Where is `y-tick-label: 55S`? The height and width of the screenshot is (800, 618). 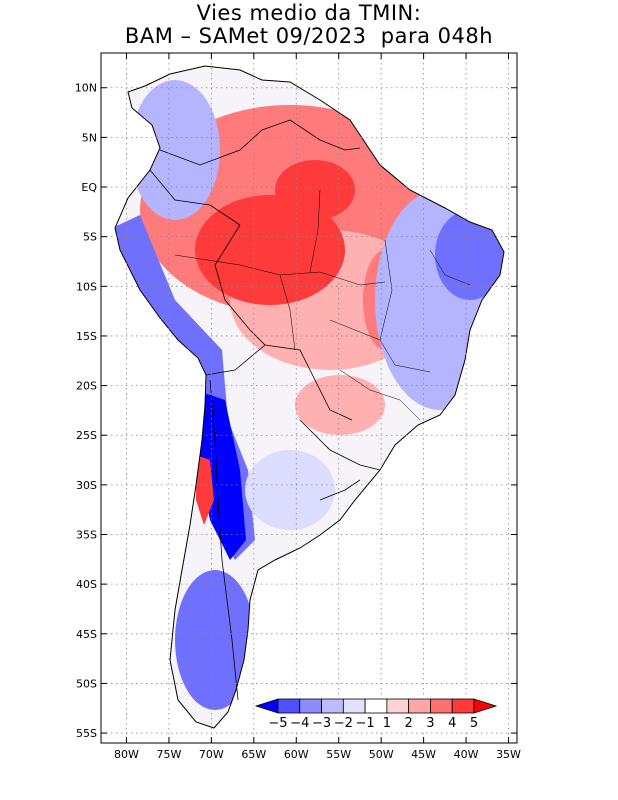 y-tick-label: 55S is located at coordinates (86, 733).